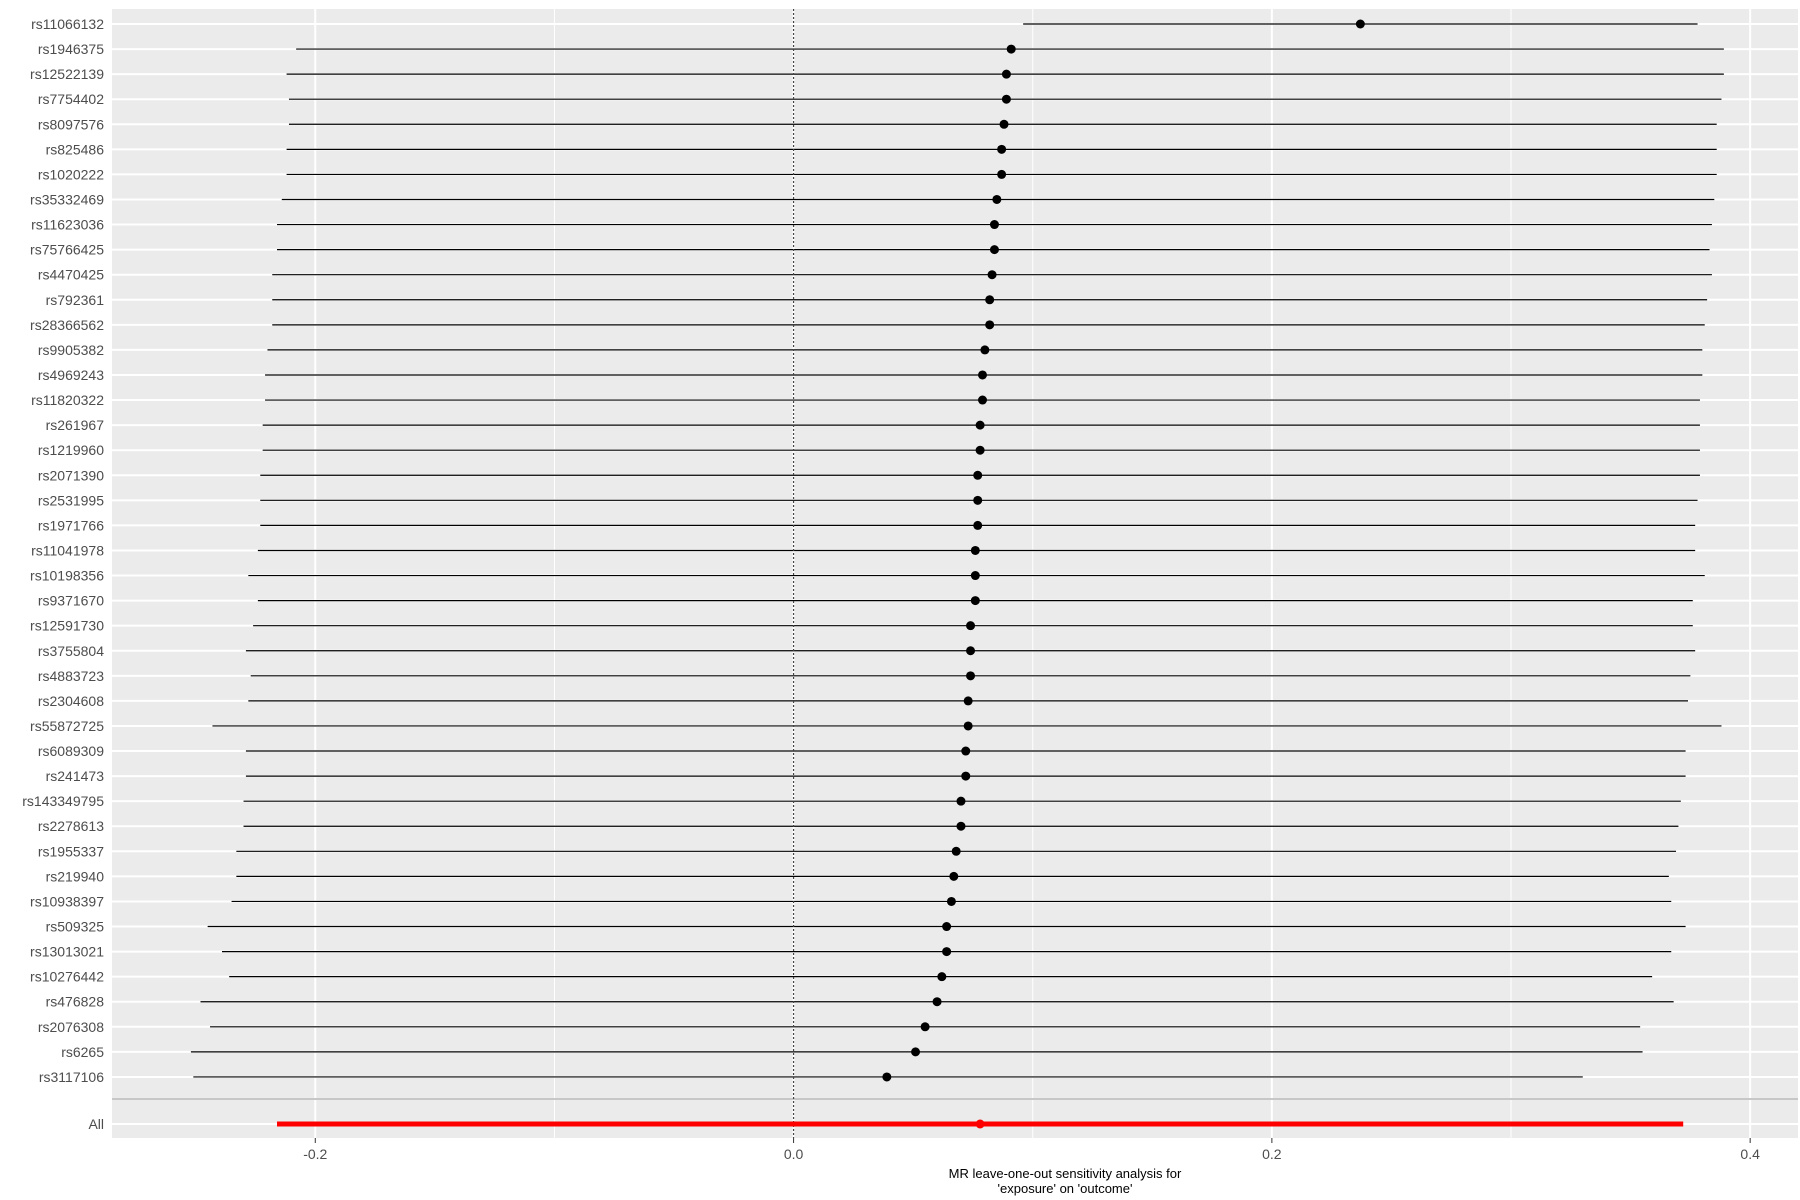 The height and width of the screenshot is (1200, 1800). I want to click on point-rs11820322, so click(983, 400).